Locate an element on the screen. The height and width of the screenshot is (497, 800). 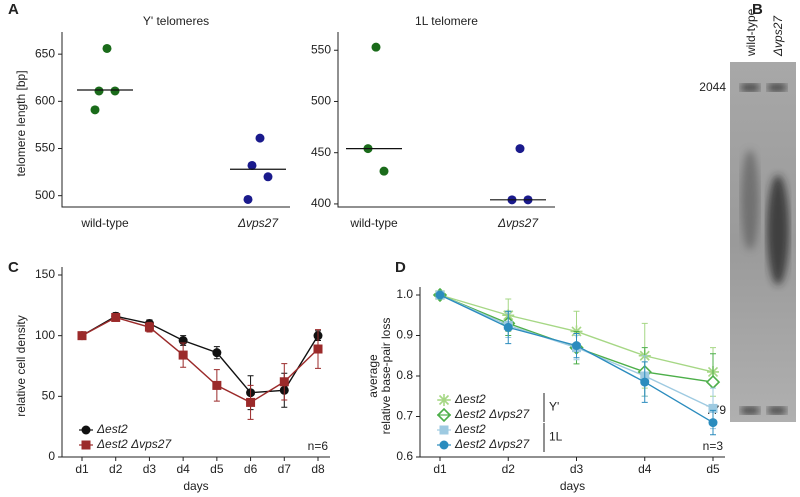
y-tick-label: 0.7 is located at coordinates (404, 416).